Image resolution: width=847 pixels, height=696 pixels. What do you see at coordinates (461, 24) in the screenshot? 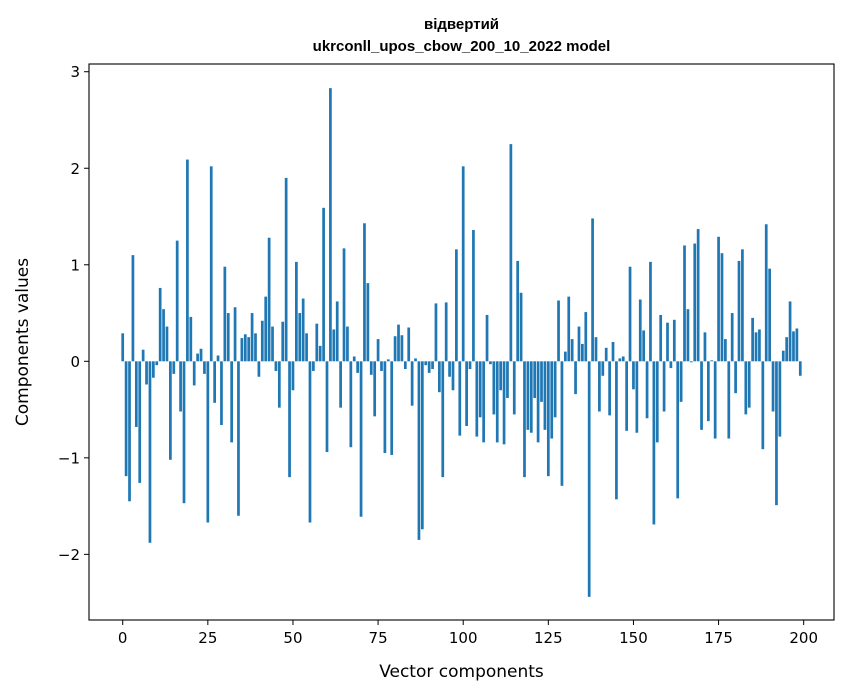
I see `chart-title-line1: відвертий` at bounding box center [461, 24].